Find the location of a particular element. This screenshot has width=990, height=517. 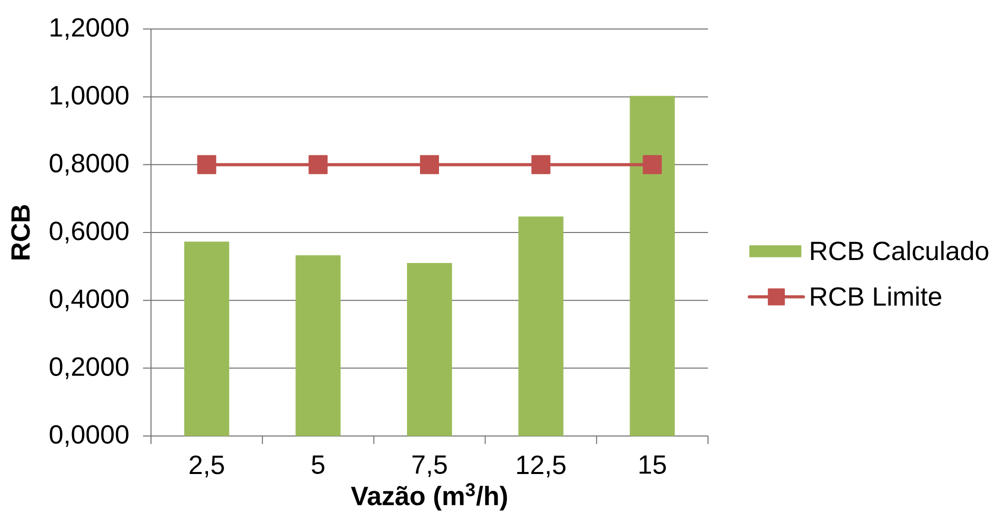

x-tick-label: 15 is located at coordinates (653, 465).